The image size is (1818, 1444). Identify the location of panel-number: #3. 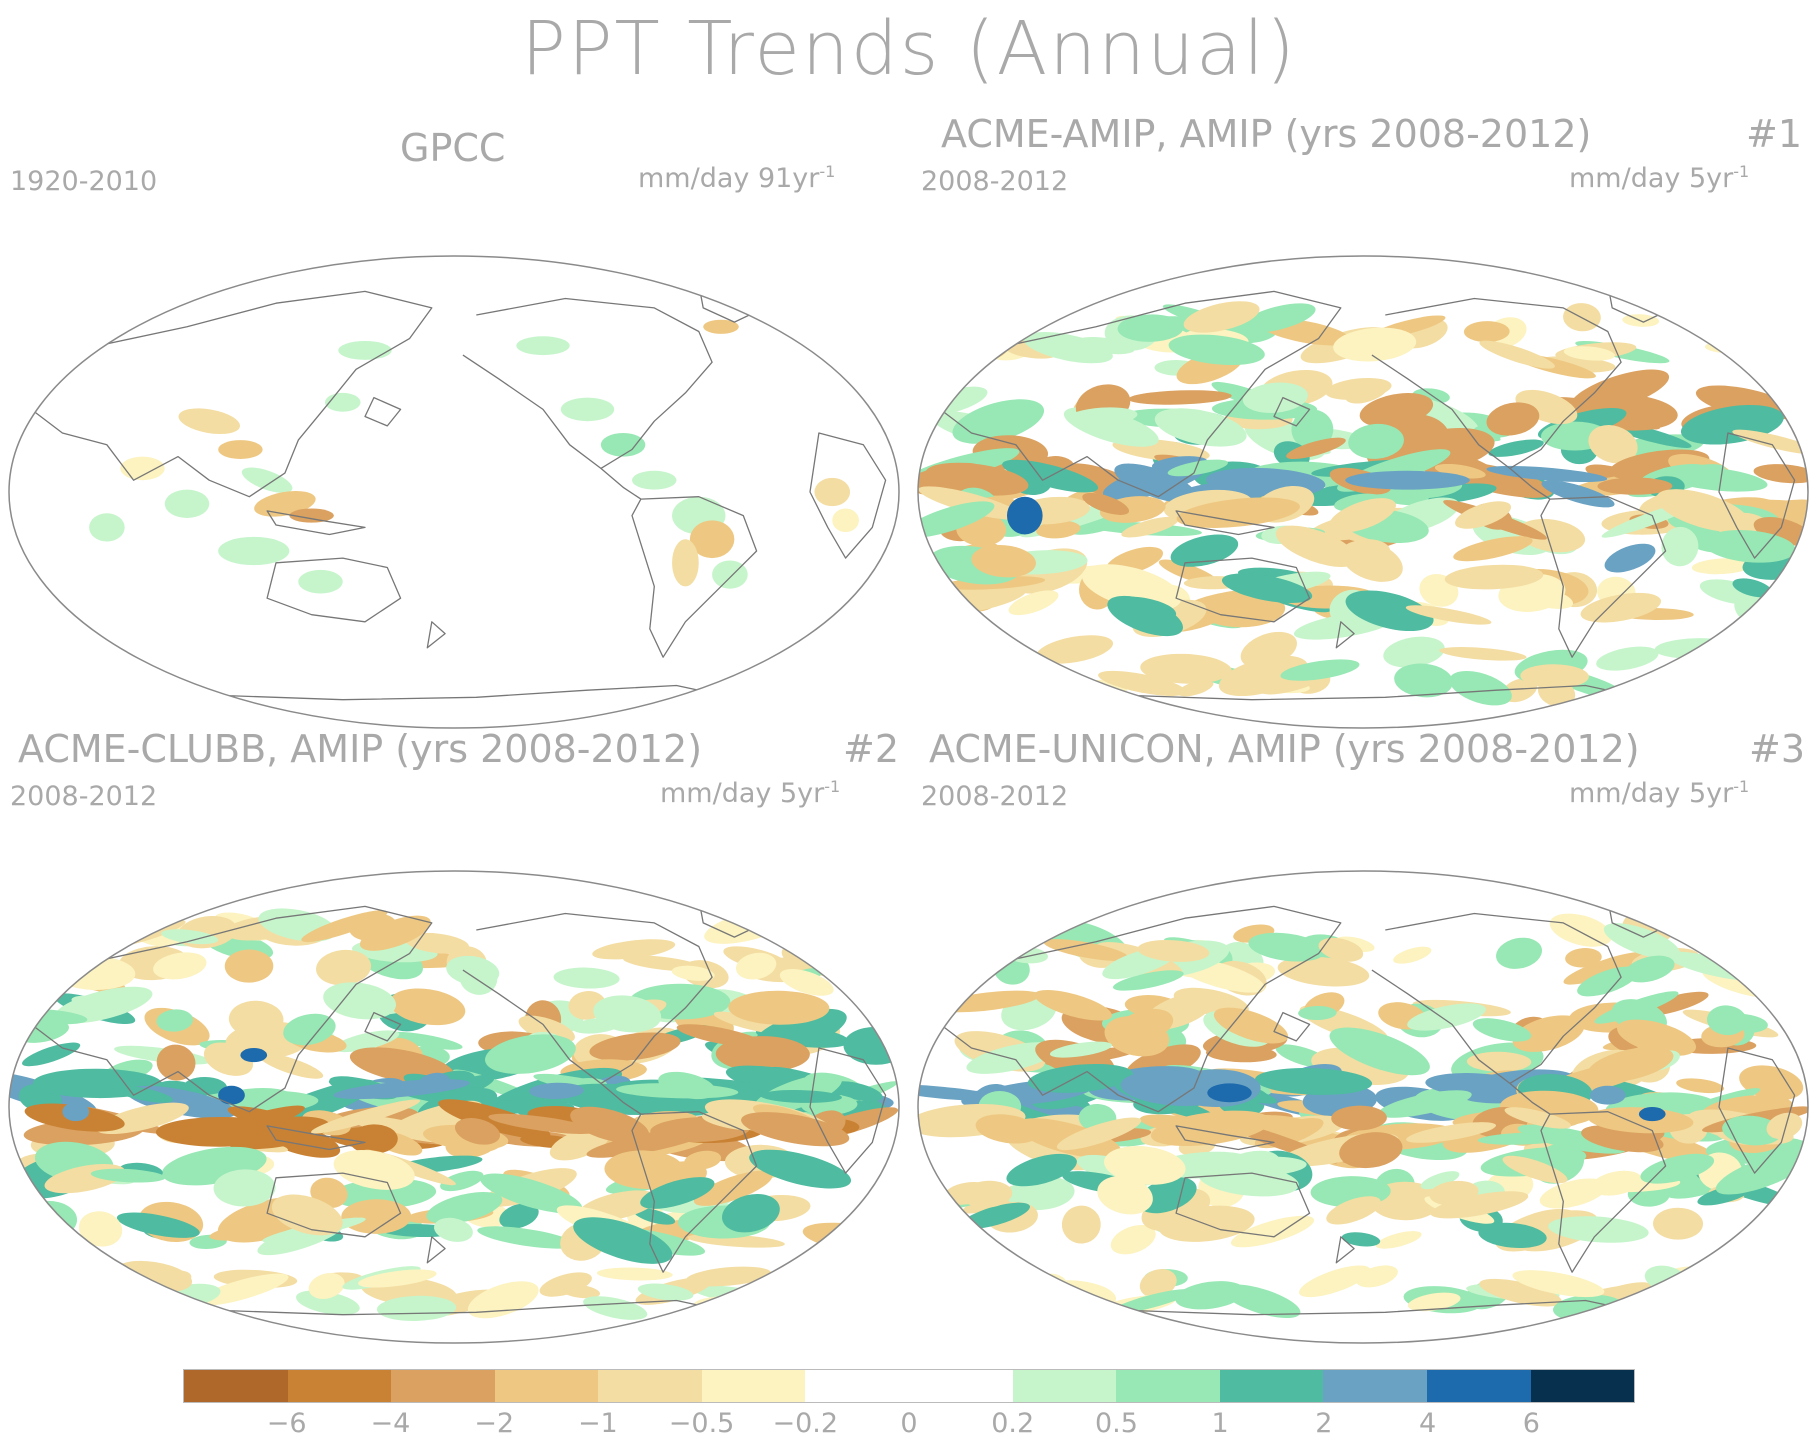
(1777, 749).